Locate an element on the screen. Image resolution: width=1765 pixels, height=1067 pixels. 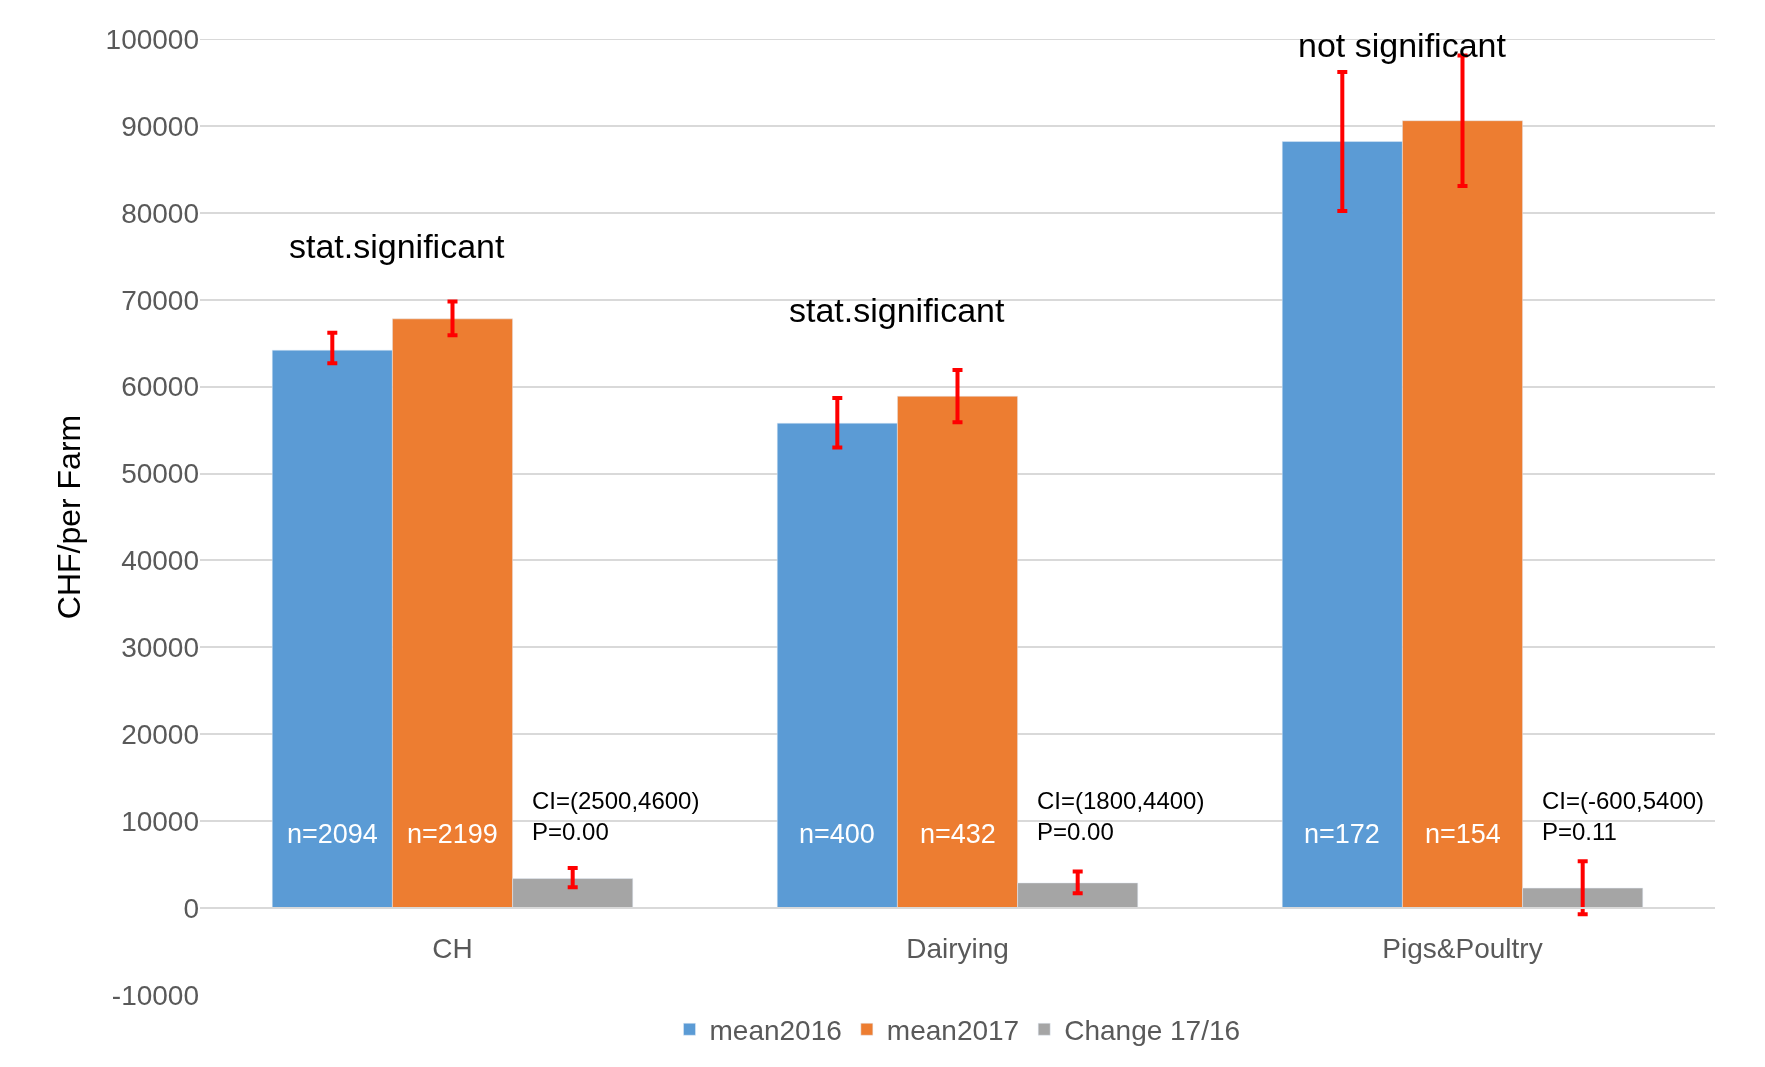
y-tick-label: 20000 is located at coordinates (160, 735).